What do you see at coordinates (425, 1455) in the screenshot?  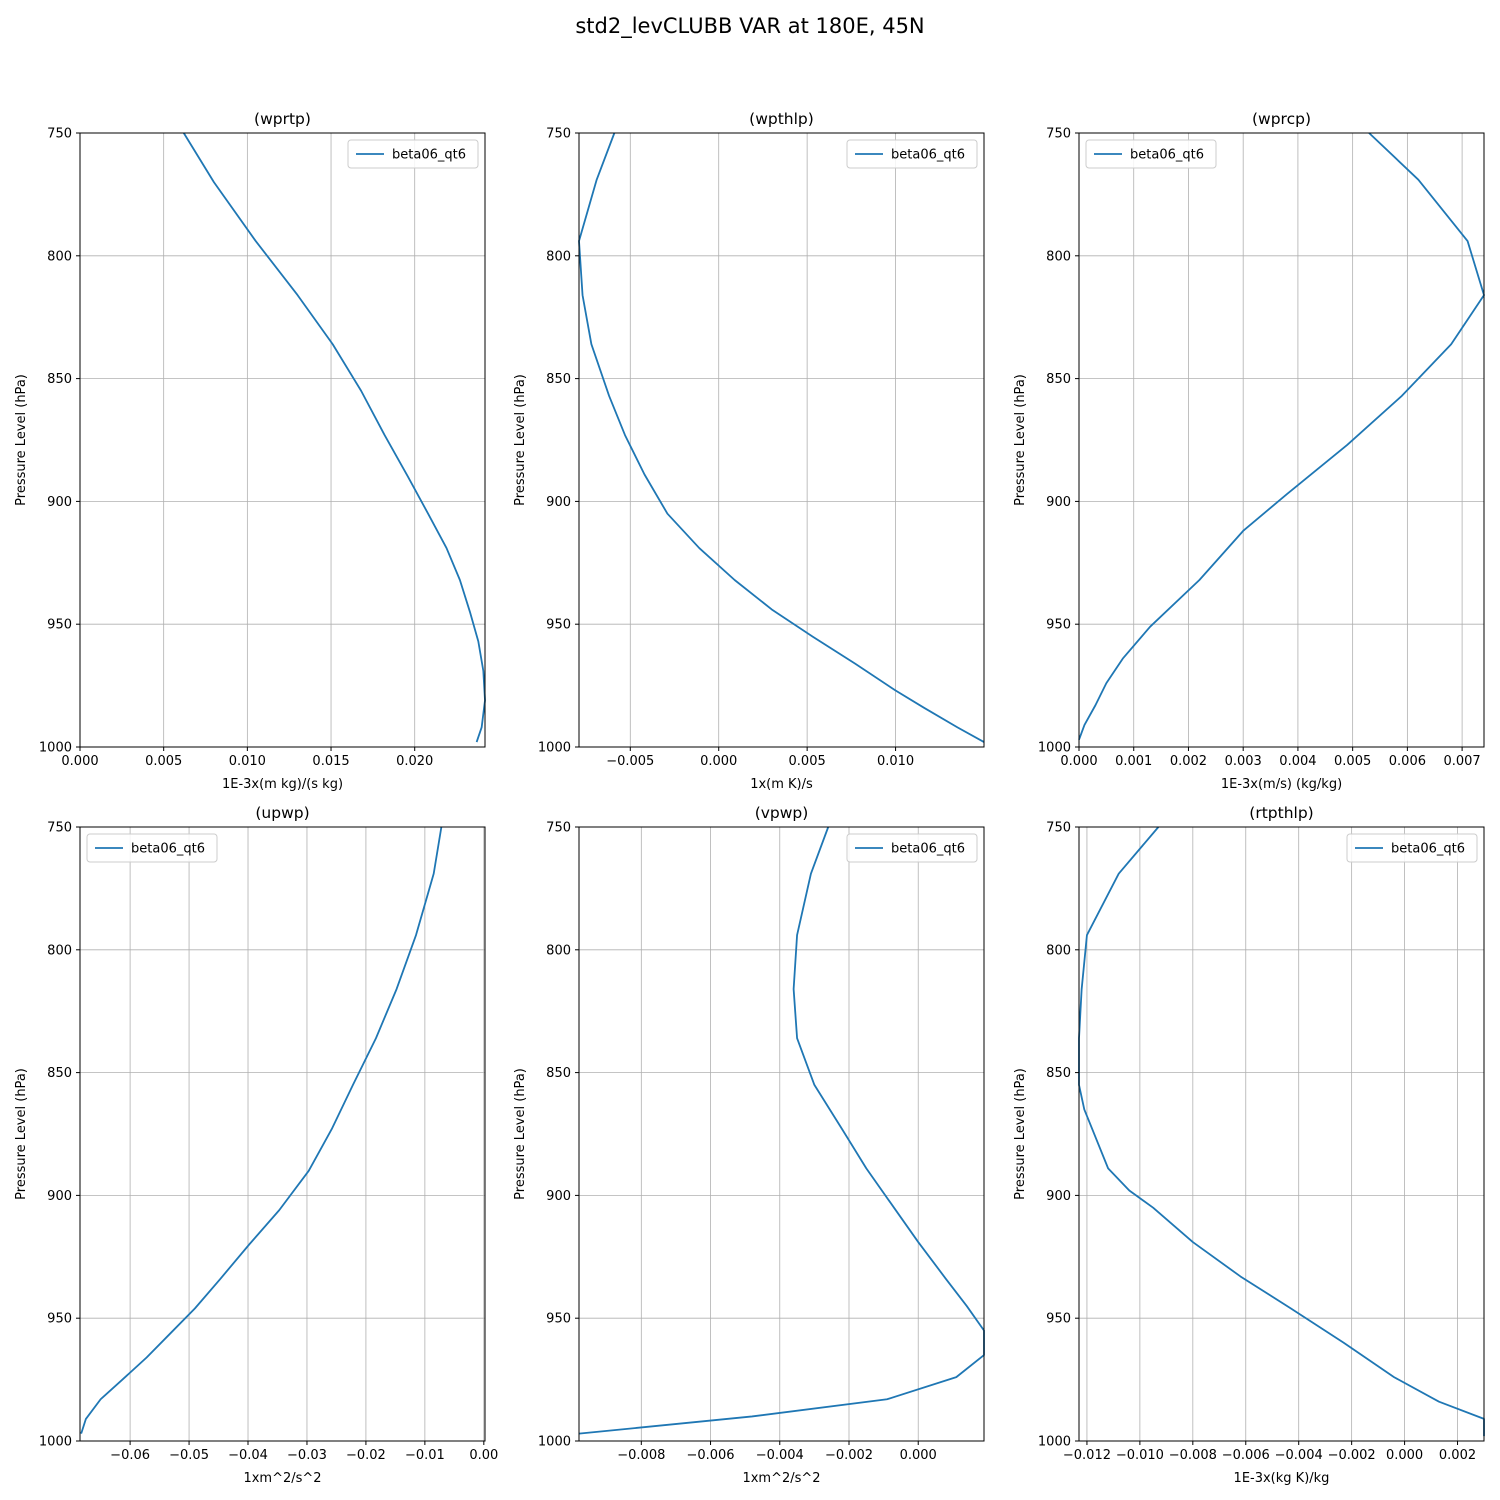 I see `x-tick-label: −0.01` at bounding box center [425, 1455].